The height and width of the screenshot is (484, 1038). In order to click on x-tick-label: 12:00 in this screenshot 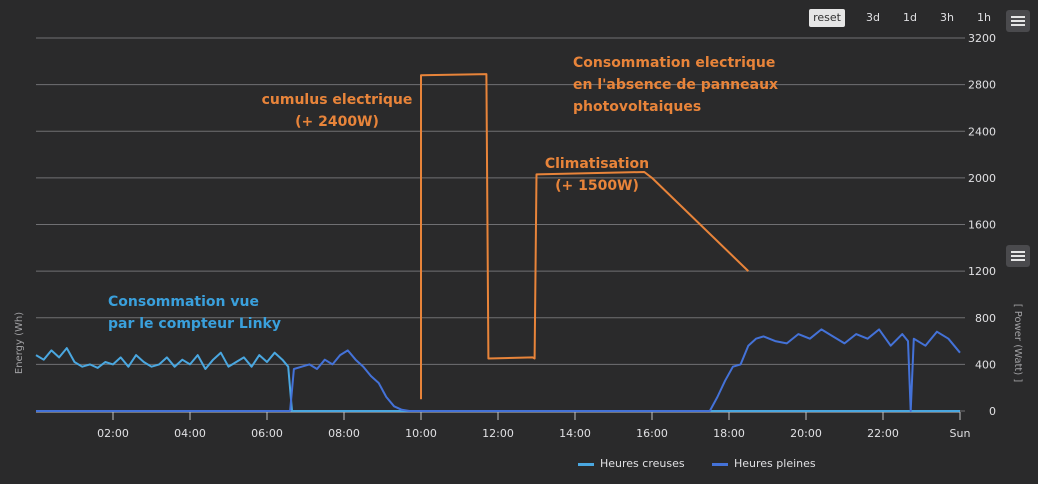, I will do `click(498, 433)`.